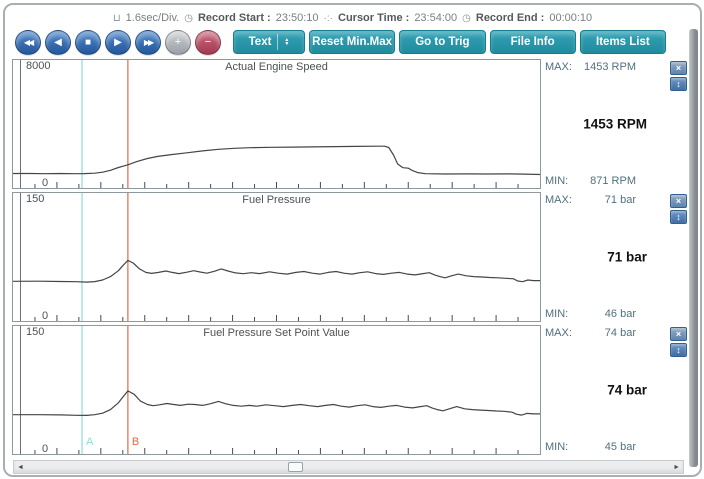 This screenshot has width=704, height=479. Describe the element at coordinates (348, 467) in the screenshot. I see `horizontal-scrollbar: ◄ ►` at that location.